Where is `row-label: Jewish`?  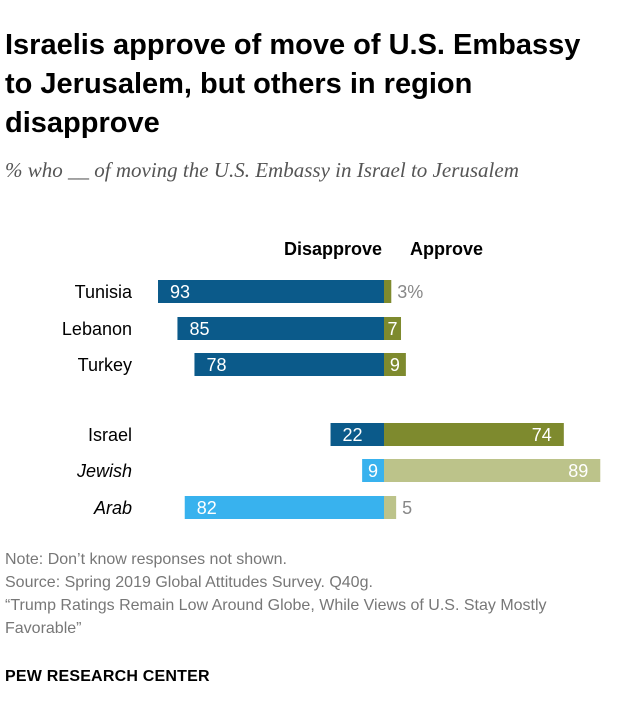 row-label: Jewish is located at coordinates (104, 471).